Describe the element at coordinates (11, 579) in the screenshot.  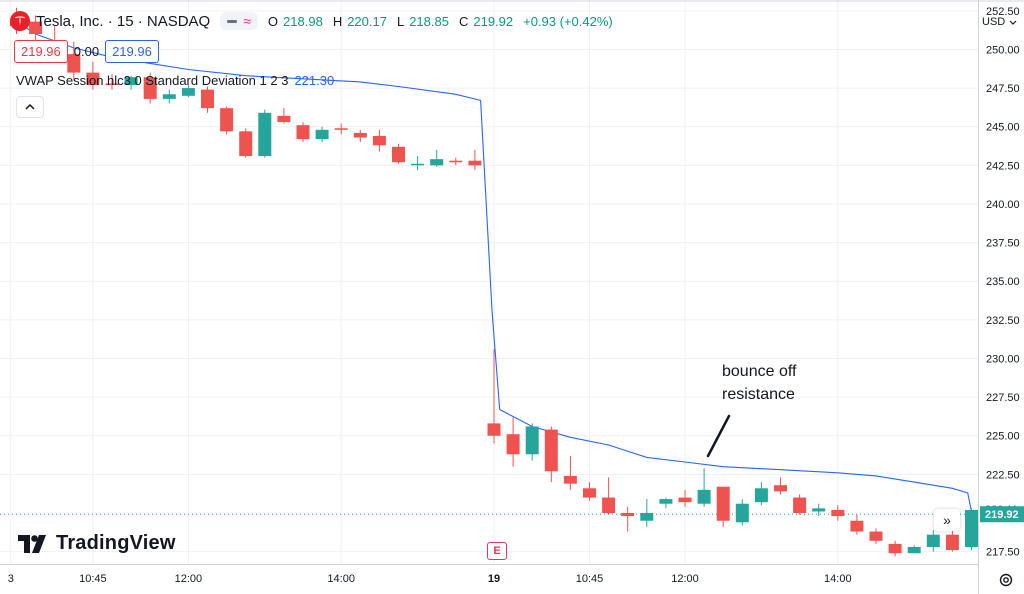
I see `time-tick-label: 3` at that location.